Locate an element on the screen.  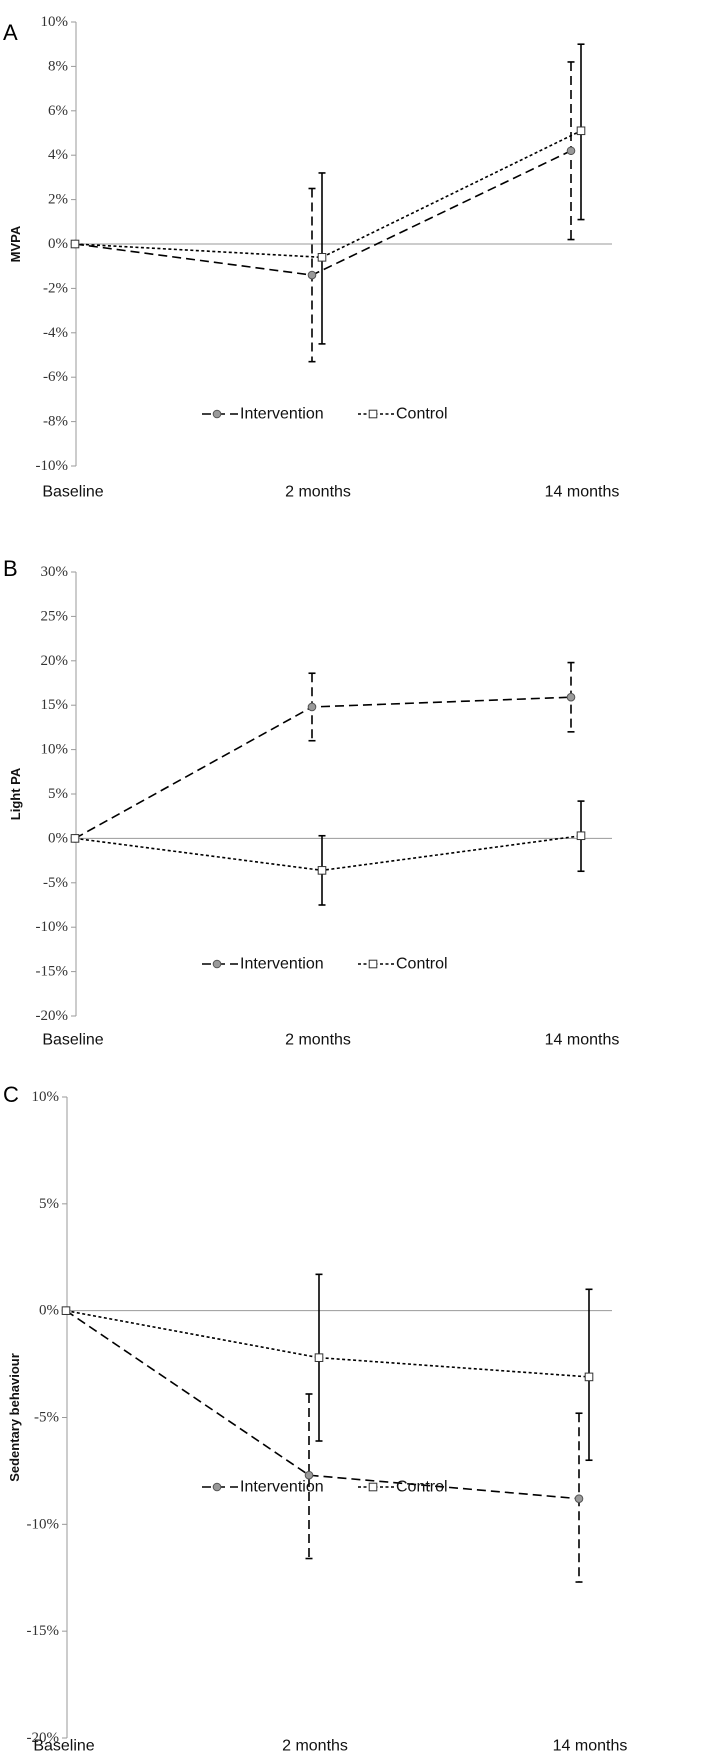
y-tick-label: 6% is located at coordinates (58, 111).